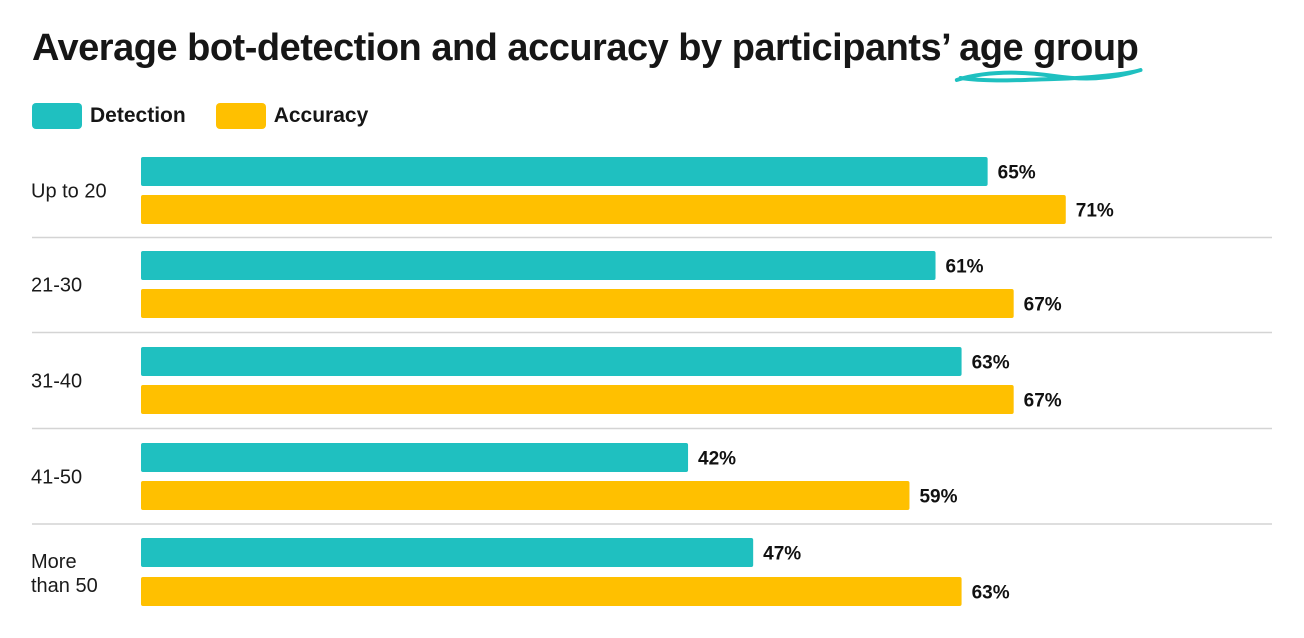 The image size is (1304, 638). I want to click on data-label: 42%, so click(717, 459).